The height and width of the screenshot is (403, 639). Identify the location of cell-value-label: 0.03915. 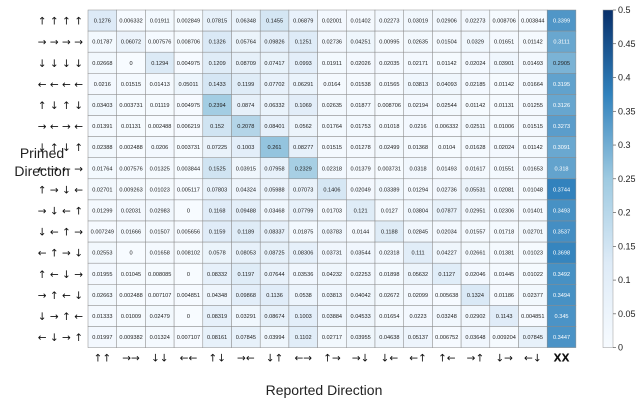
(246, 169).